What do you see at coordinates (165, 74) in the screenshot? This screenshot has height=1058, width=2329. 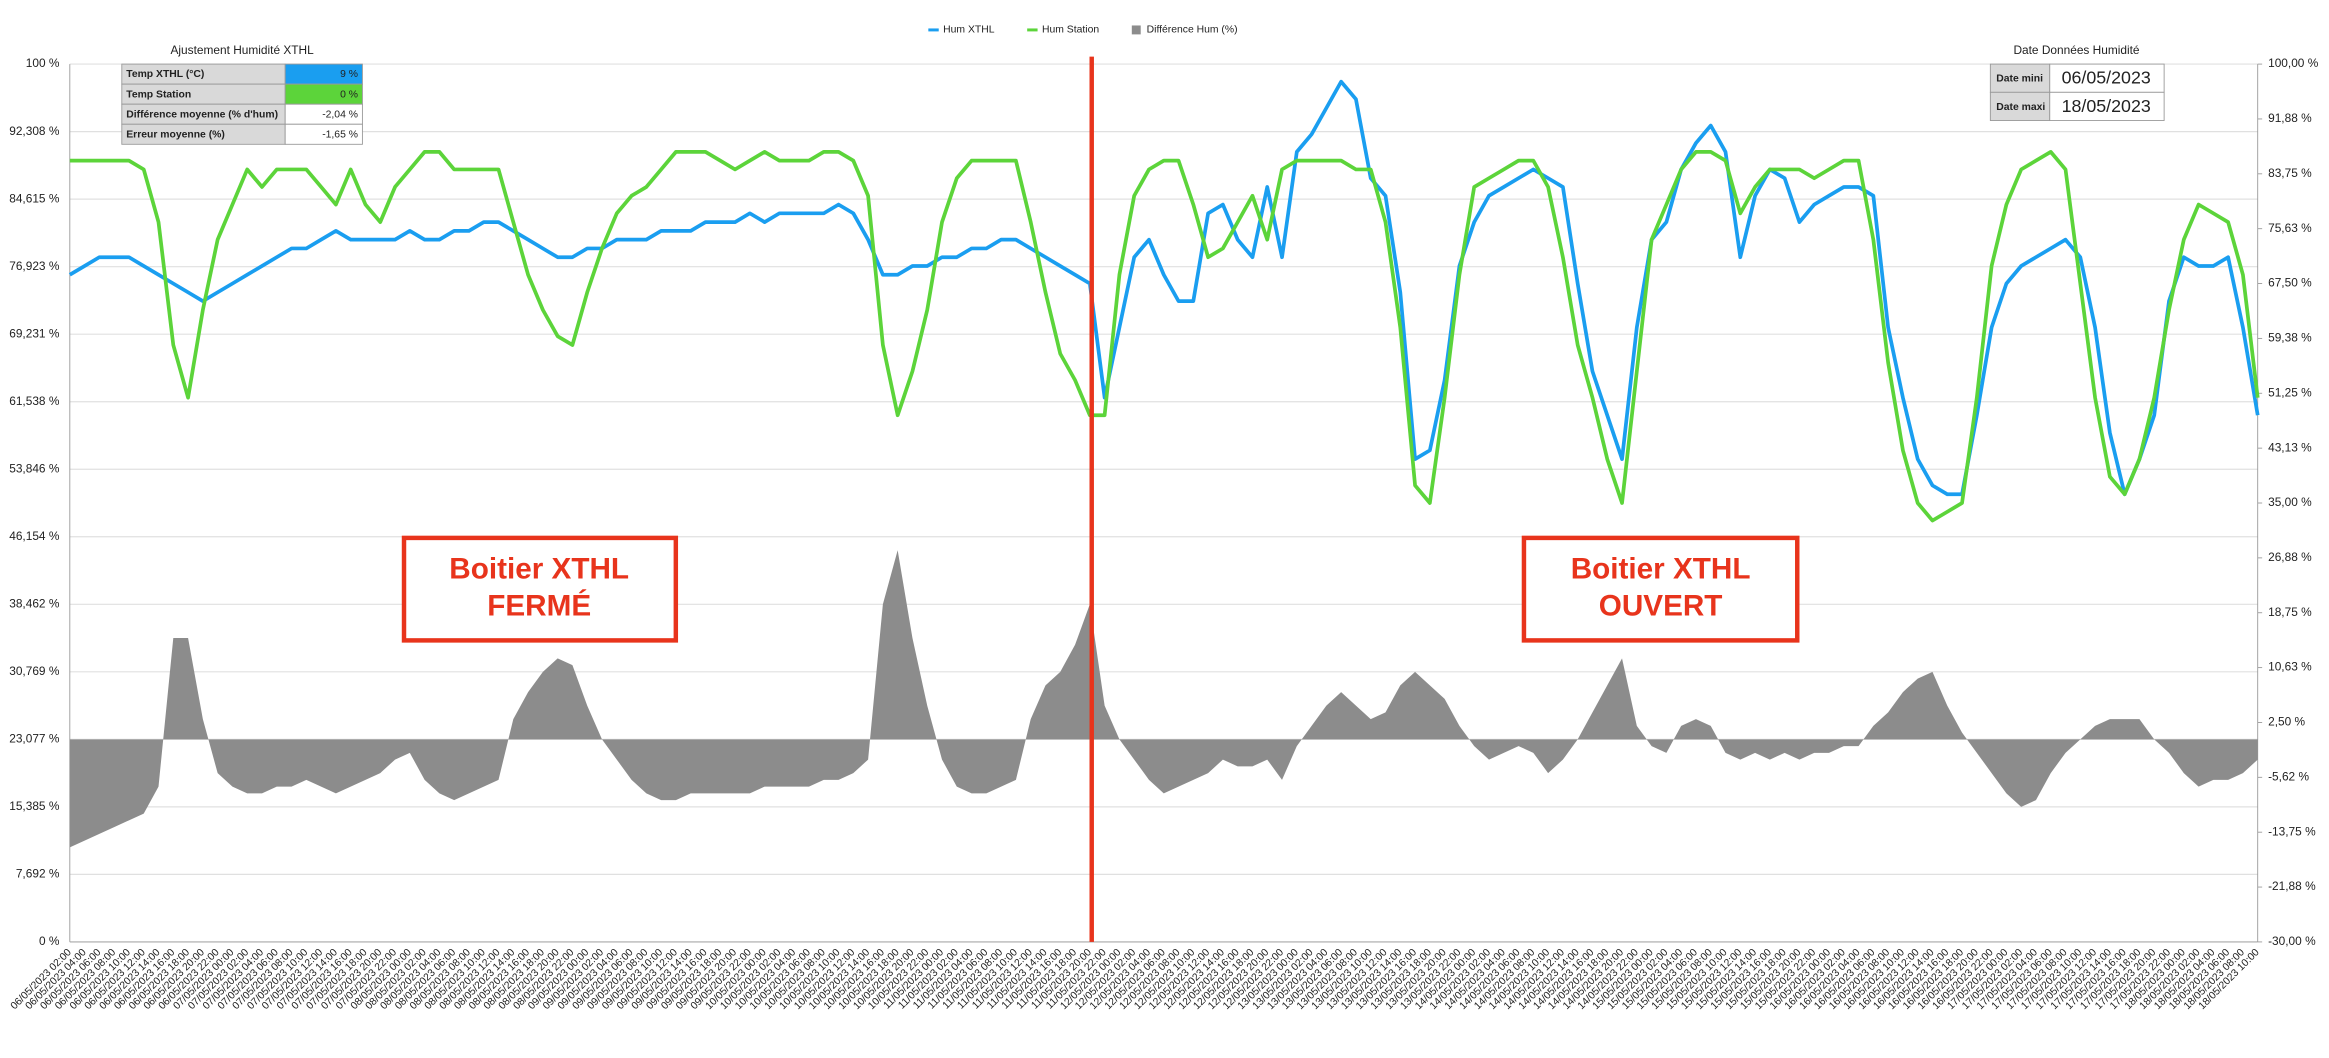 I see `row-label: Temp XTHL (°C)` at bounding box center [165, 74].